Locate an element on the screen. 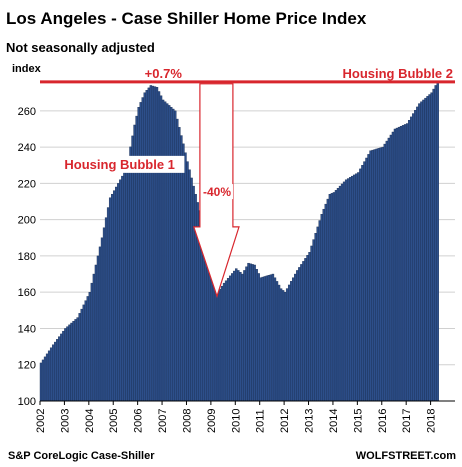 This screenshot has width=462, height=467. x-tick-label: 2006 is located at coordinates (139, 421).